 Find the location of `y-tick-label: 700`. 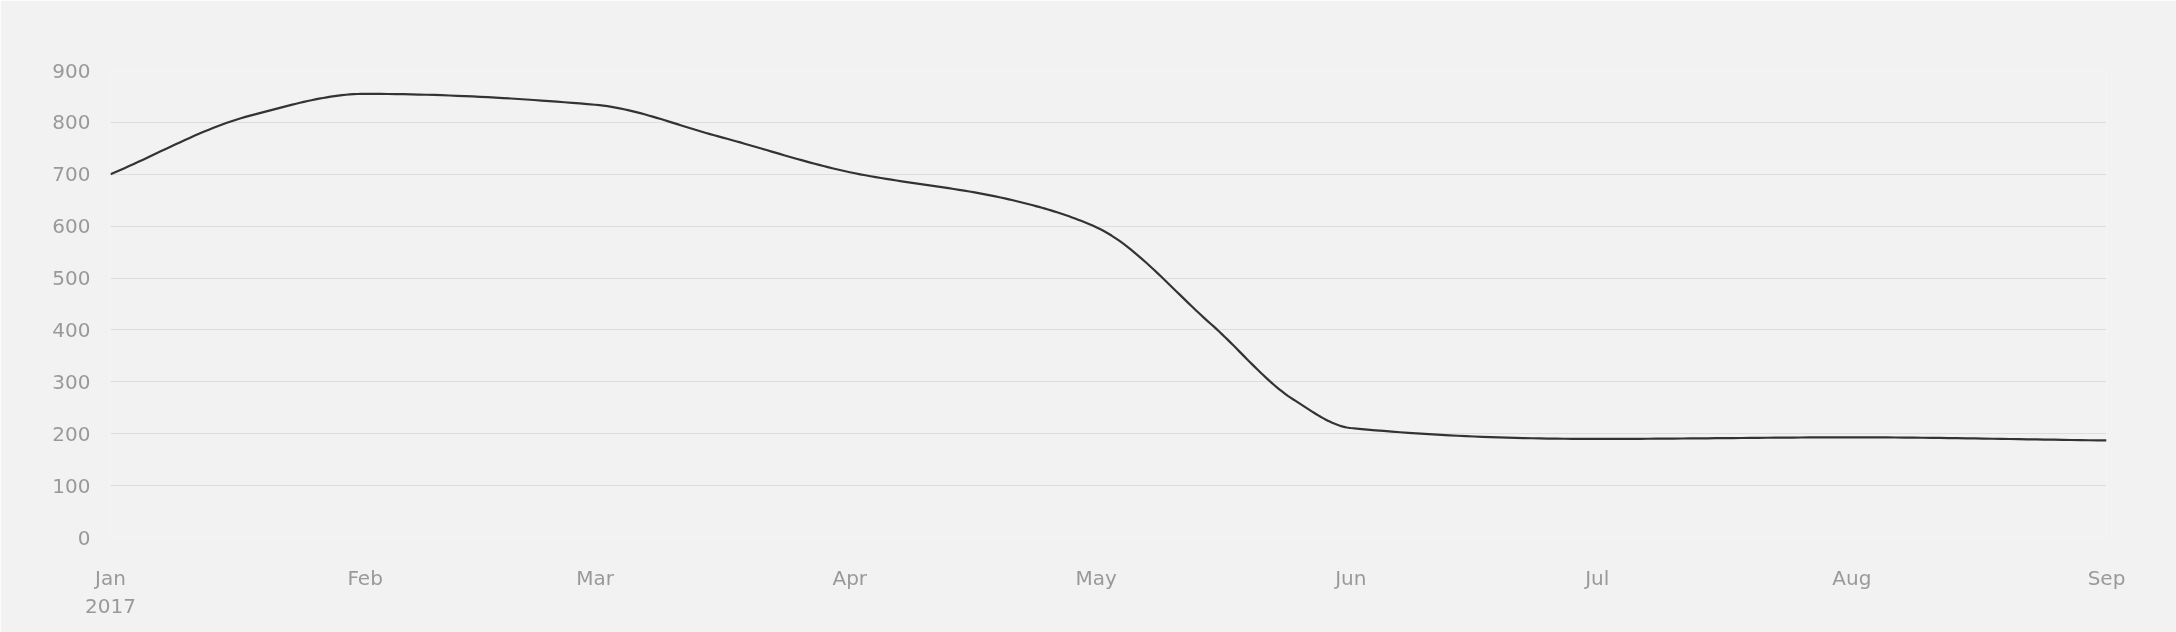

y-tick-label: 700 is located at coordinates (71, 174).